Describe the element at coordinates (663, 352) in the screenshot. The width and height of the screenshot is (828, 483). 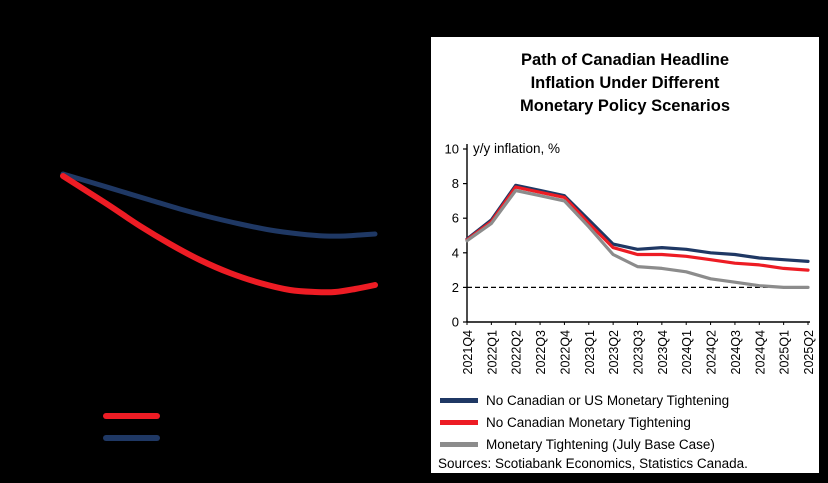
I see `x-tick-label: 2023Q4` at that location.